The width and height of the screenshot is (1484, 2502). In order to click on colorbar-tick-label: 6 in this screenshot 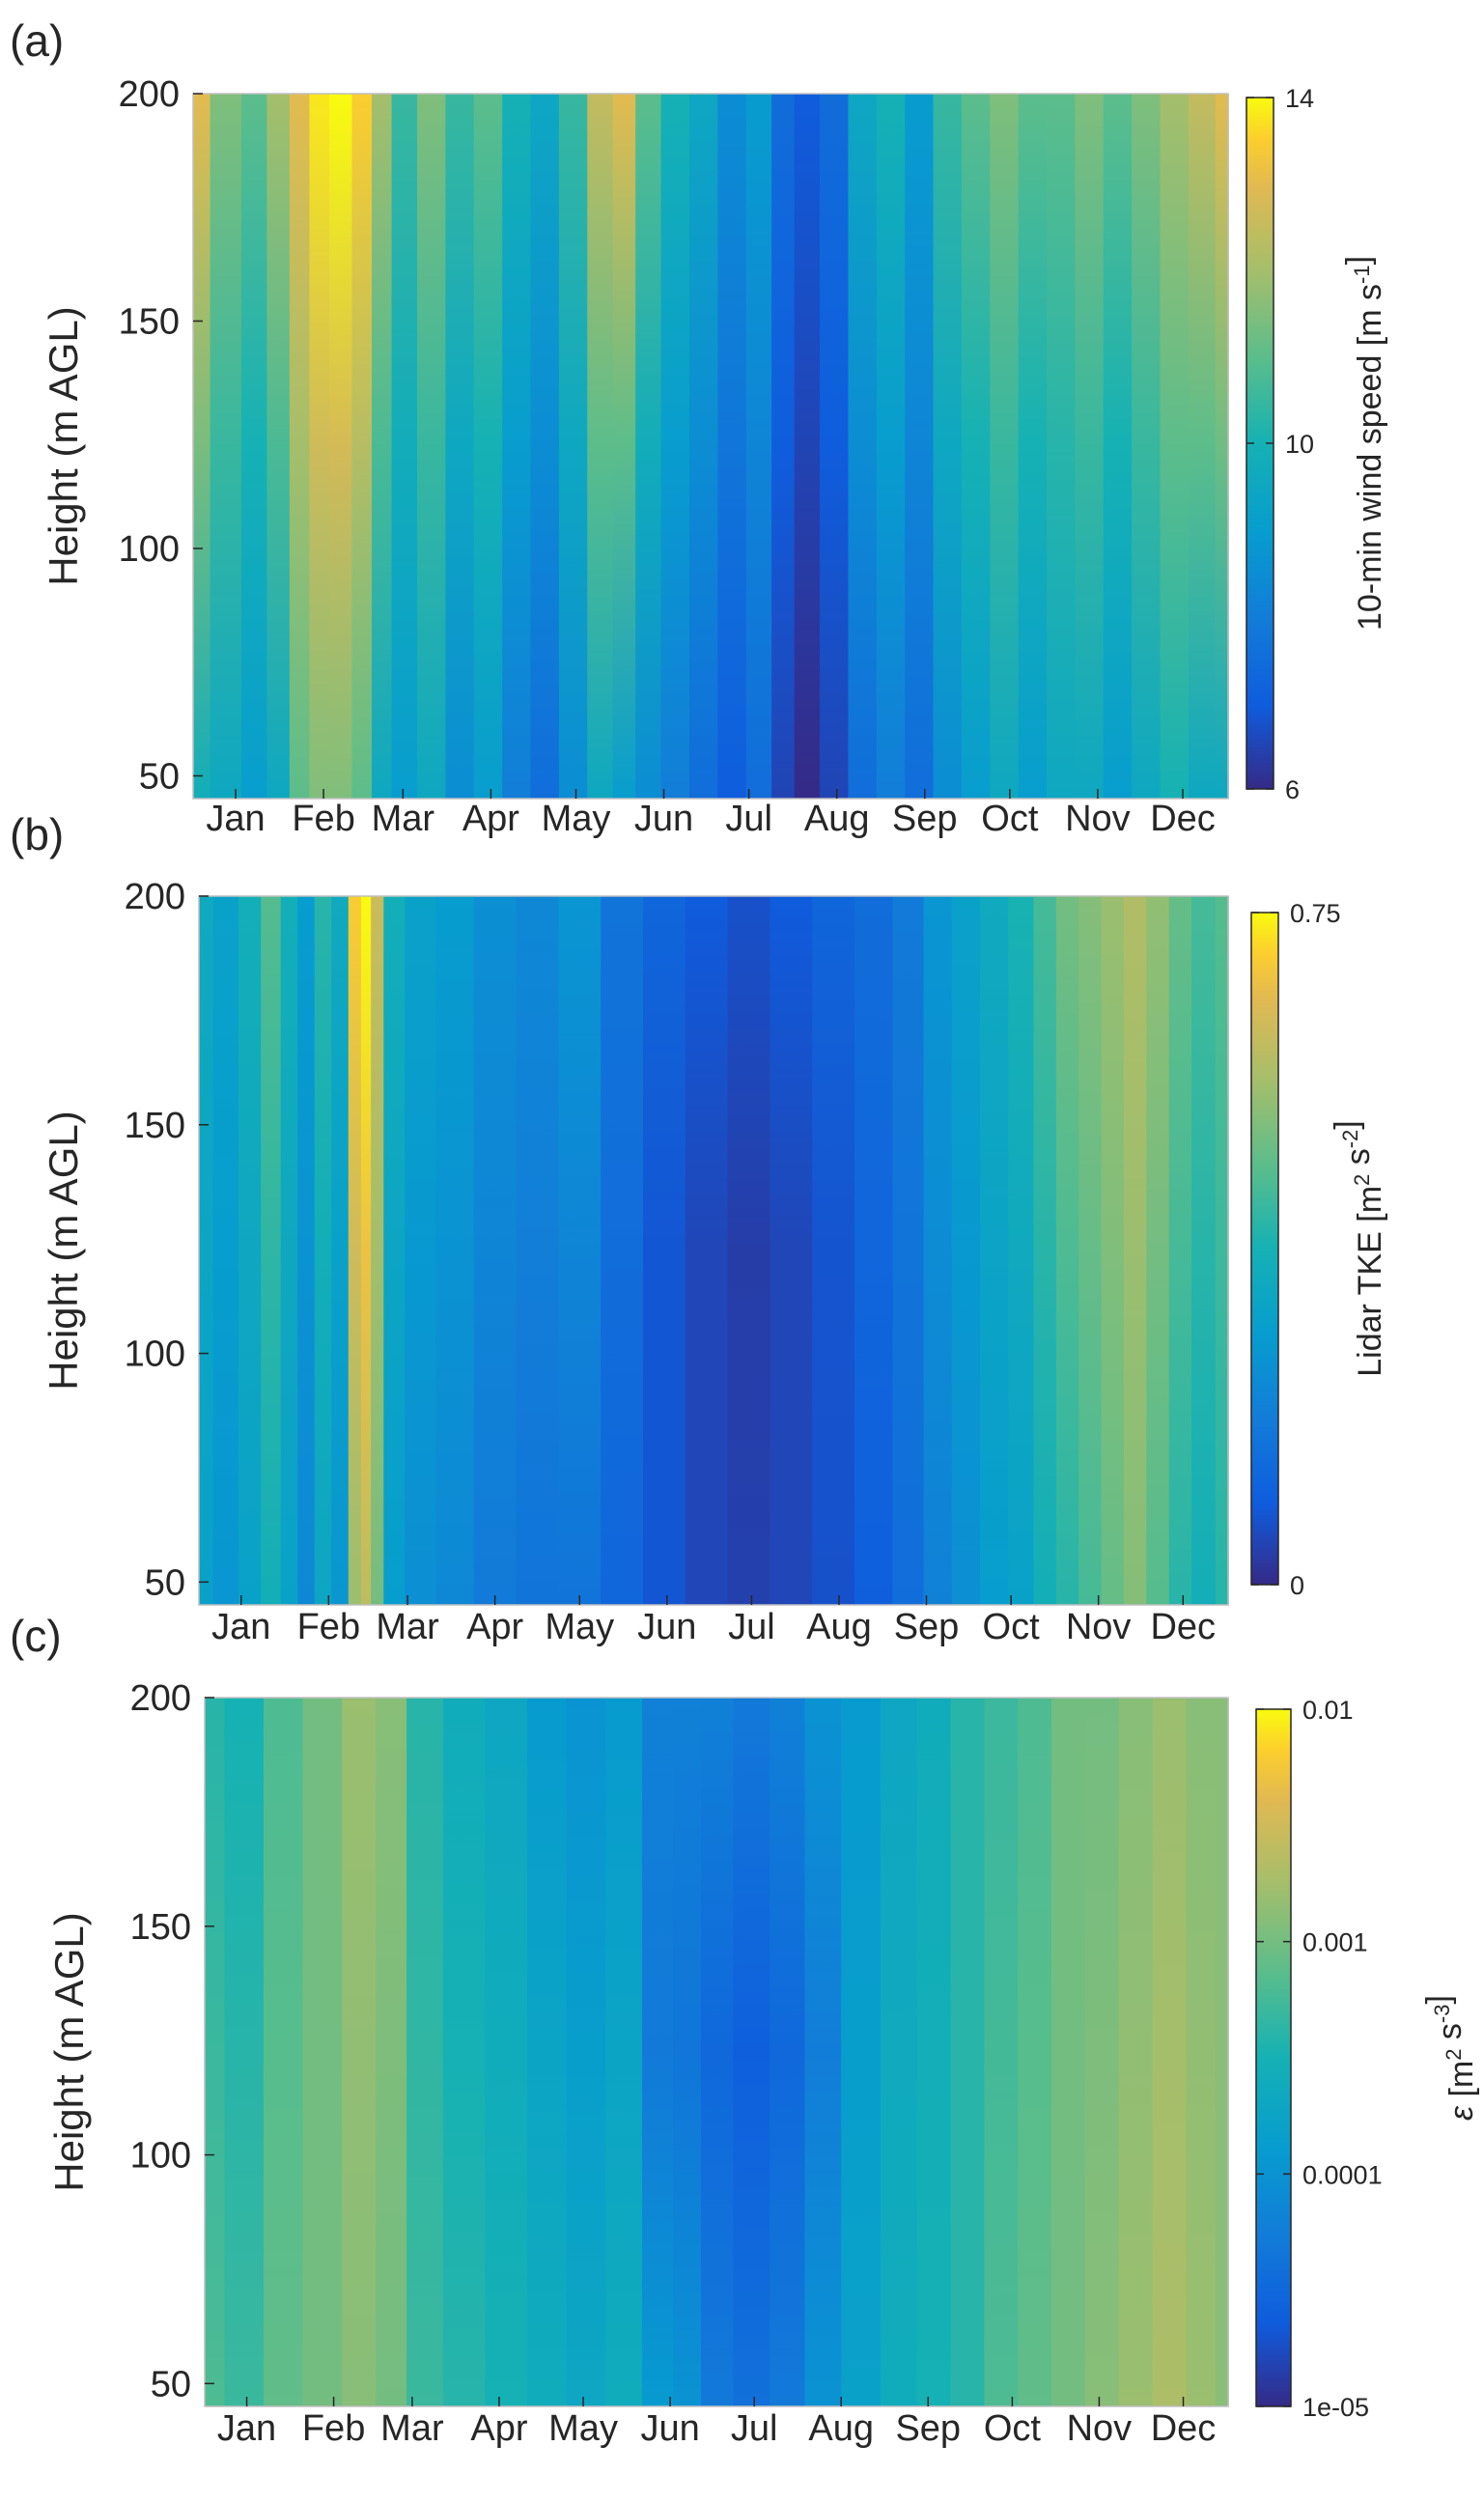, I will do `click(1293, 789)`.